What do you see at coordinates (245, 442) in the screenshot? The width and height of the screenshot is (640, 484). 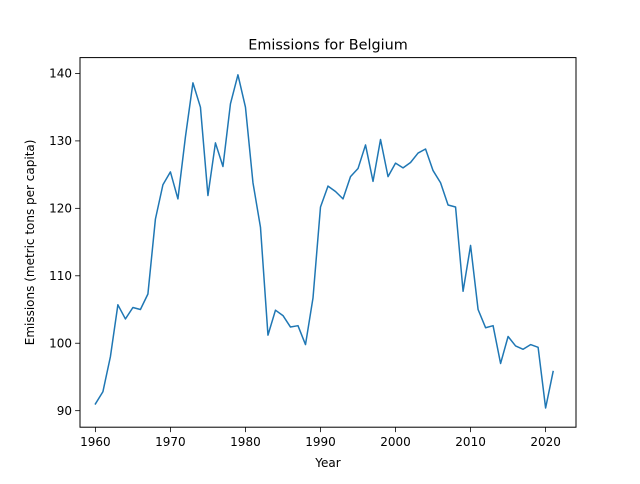 I see `x-tick-label: 1980` at bounding box center [245, 442].